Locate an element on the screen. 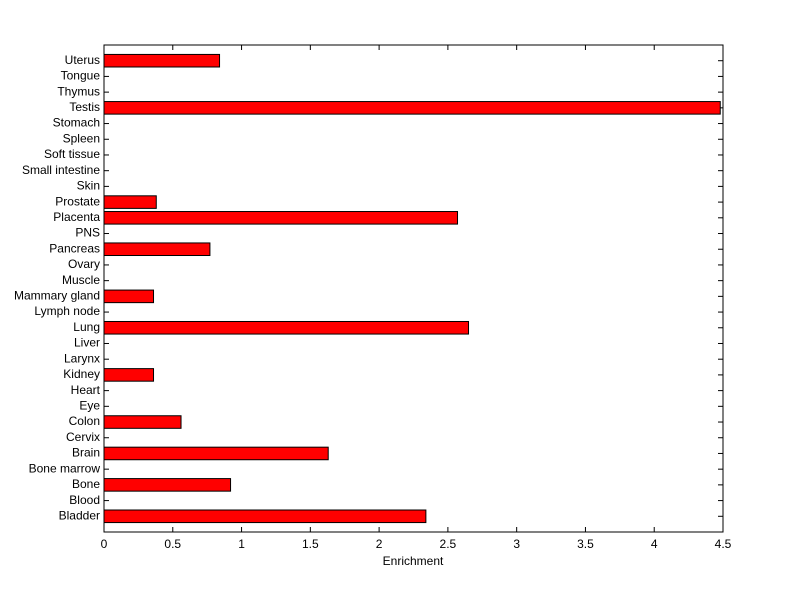  x-axis-label: Enrichment is located at coordinates (413, 561).